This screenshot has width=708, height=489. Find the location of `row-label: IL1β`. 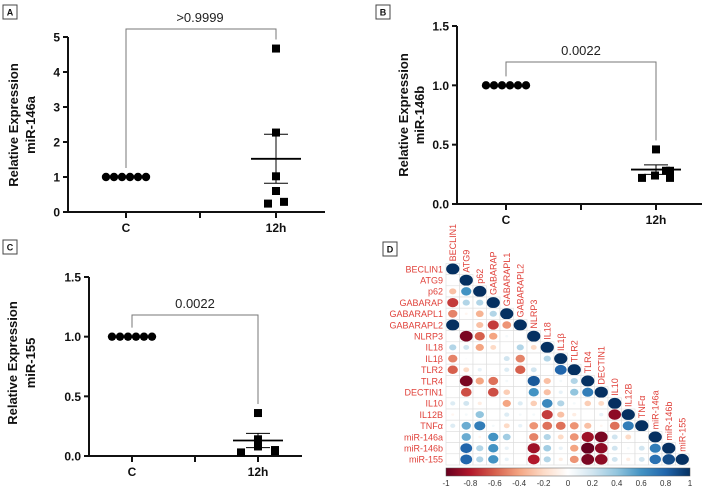

row-label: IL1β is located at coordinates (434, 359).